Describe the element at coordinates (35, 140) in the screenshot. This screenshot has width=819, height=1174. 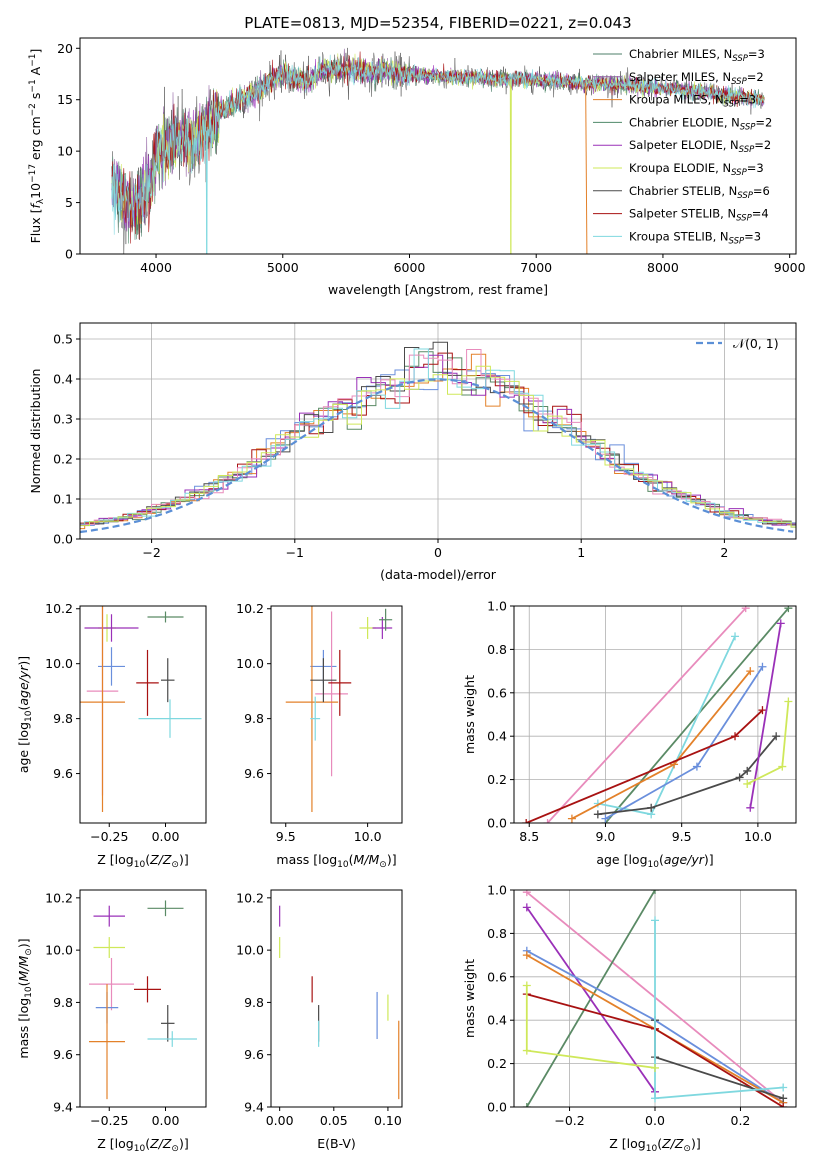
I see `label-part: erg cm` at that location.